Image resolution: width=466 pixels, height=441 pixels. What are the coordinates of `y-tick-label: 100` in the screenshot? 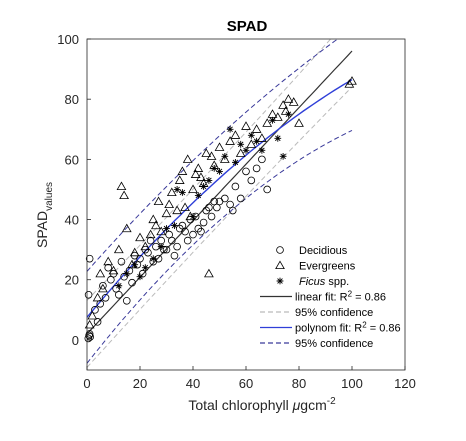 It's located at (68, 39).